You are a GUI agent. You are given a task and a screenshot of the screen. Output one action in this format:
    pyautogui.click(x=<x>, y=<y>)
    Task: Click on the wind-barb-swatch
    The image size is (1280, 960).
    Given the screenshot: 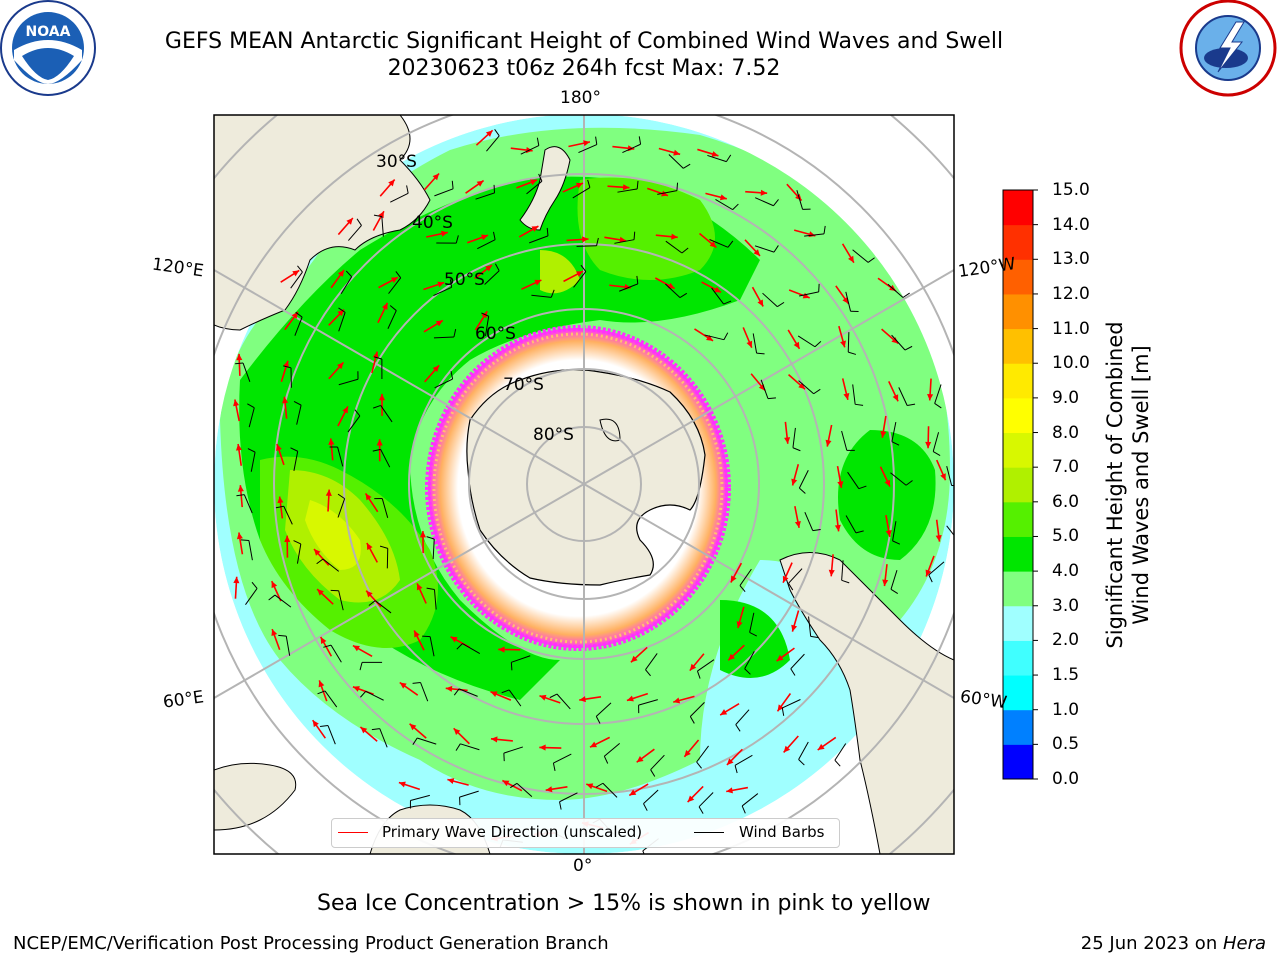 What is the action you would take?
    pyautogui.click(x=709, y=832)
    